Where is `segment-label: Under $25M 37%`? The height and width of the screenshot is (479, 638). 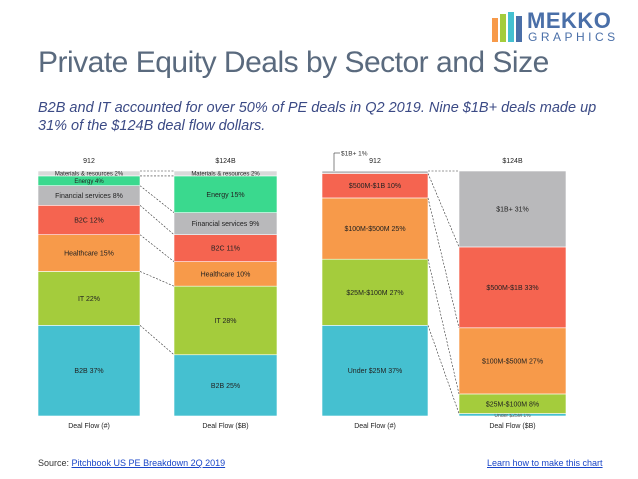
segment-label: Under $25M 37% is located at coordinates (375, 371).